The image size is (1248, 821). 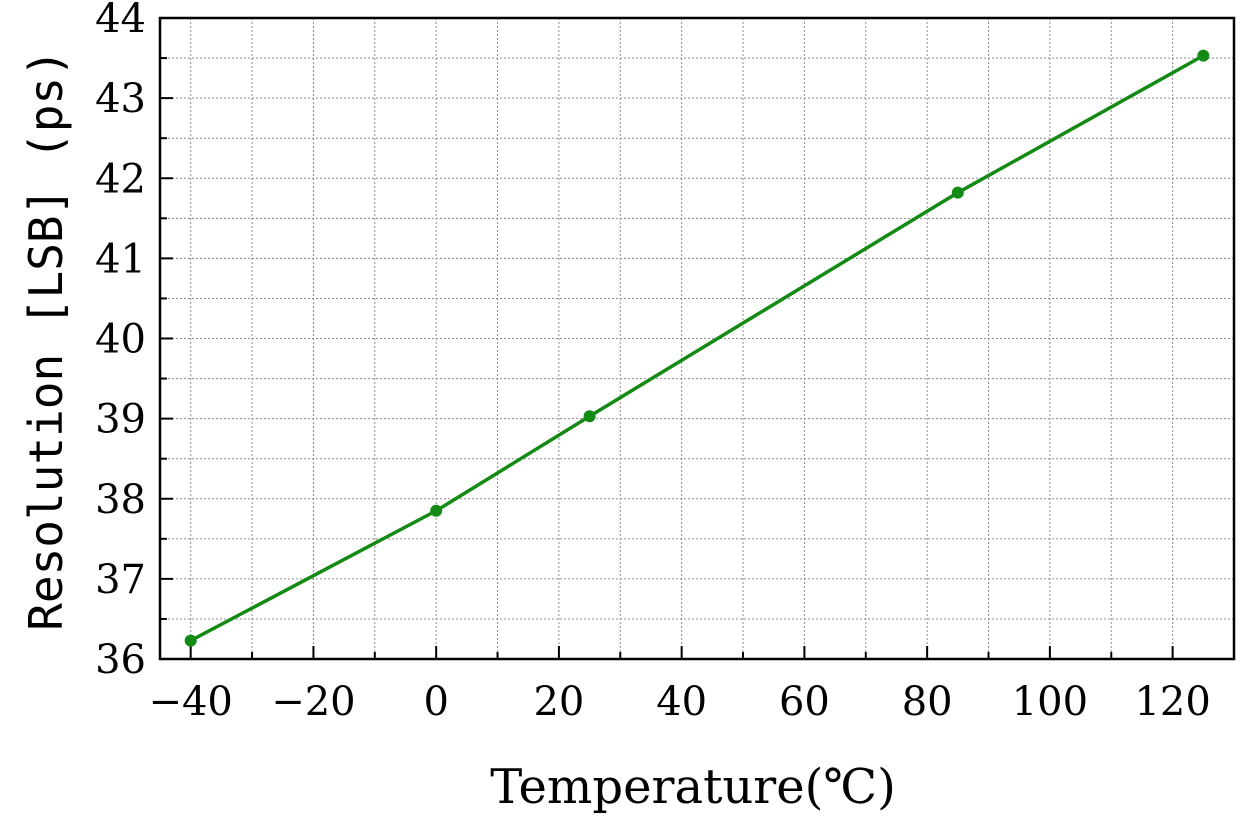 What do you see at coordinates (46, 340) in the screenshot?
I see `y-axis-label: Resolution [LSB] (ps)` at bounding box center [46, 340].